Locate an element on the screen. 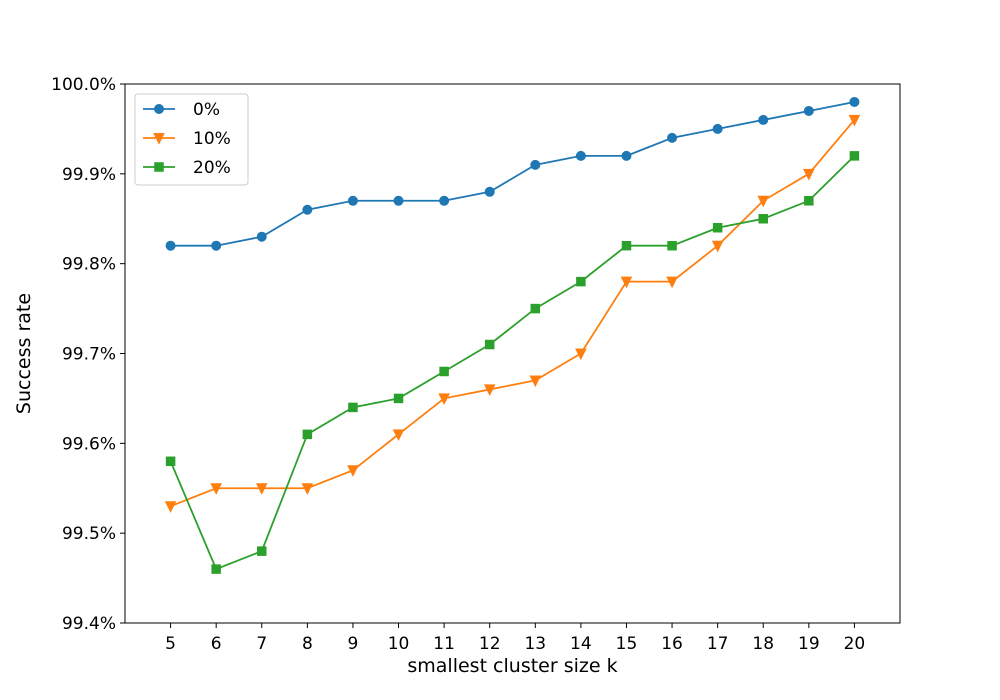  x-tick-label: 16 is located at coordinates (672, 644).